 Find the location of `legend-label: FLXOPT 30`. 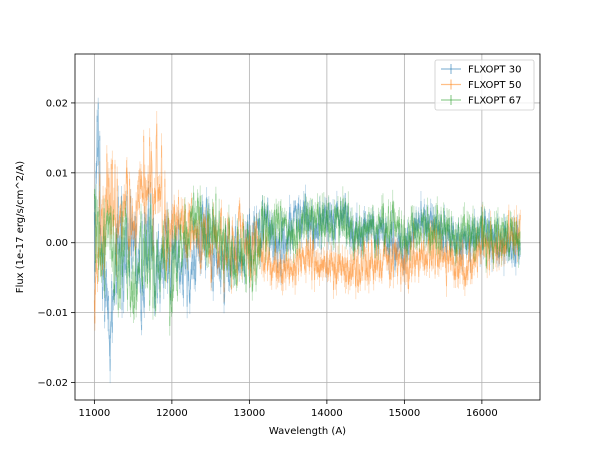

legend-label: FLXOPT 30 is located at coordinates (494, 70).